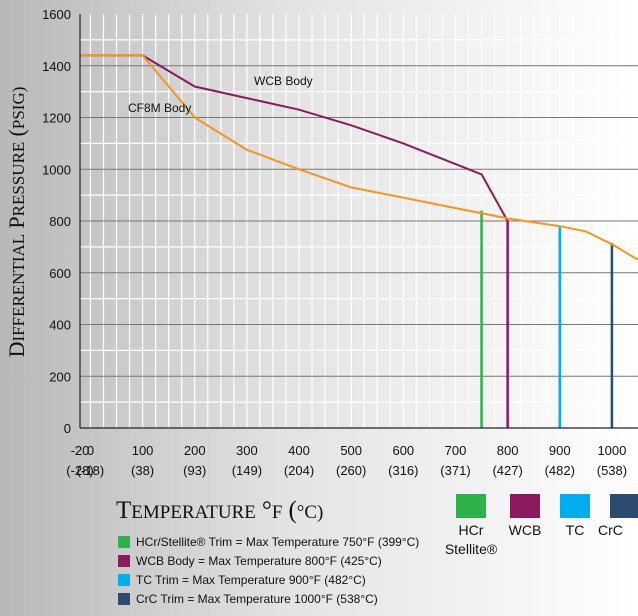 This screenshot has width=638, height=616. Describe the element at coordinates (67, 428) in the screenshot. I see `y-tick-label: 0` at that location.